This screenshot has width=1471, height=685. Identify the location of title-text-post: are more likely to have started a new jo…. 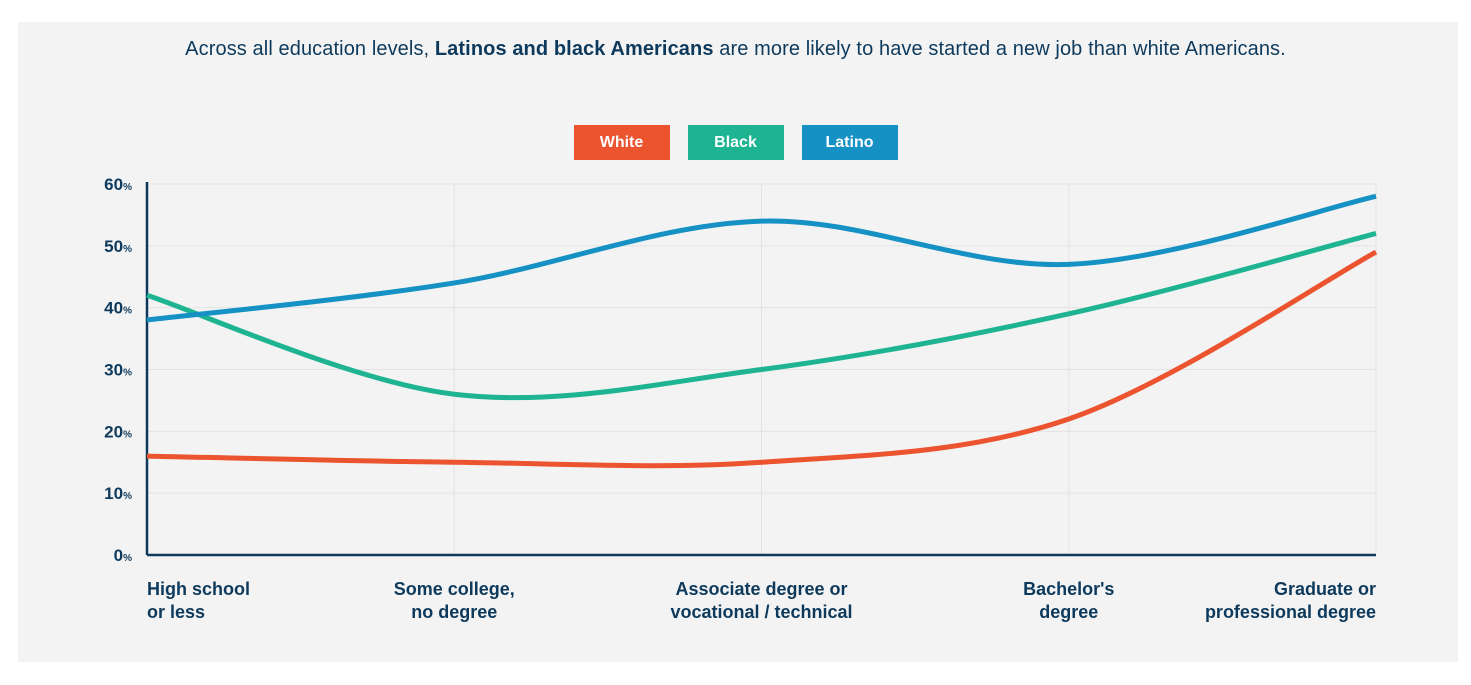
(999, 49).